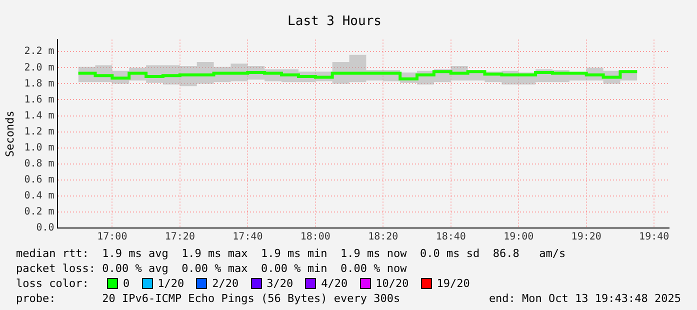  What do you see at coordinates (212, 268) in the screenshot?
I see `text: packet loss: 0.00 % avg 0.00 % max 0.00 % min 0.00 % now` at bounding box center [212, 268].